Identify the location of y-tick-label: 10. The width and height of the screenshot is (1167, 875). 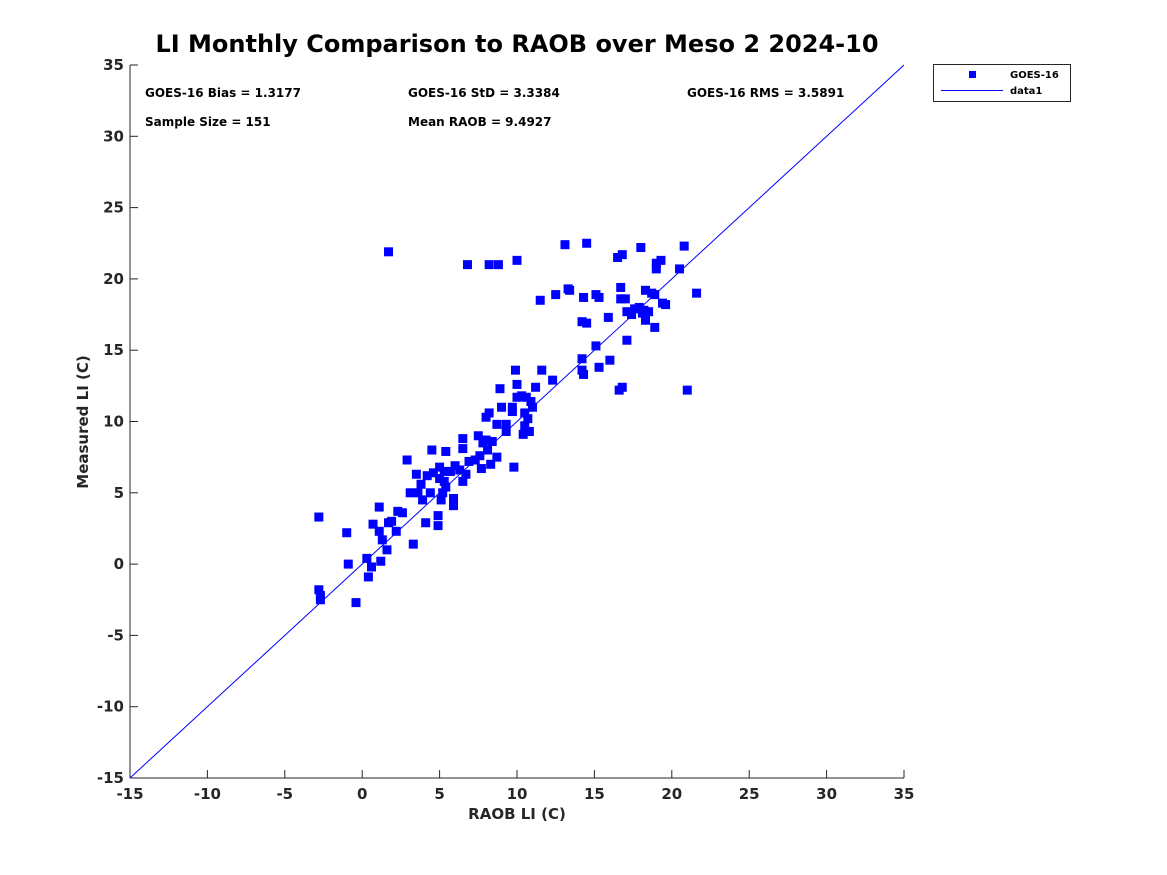
(113, 422).